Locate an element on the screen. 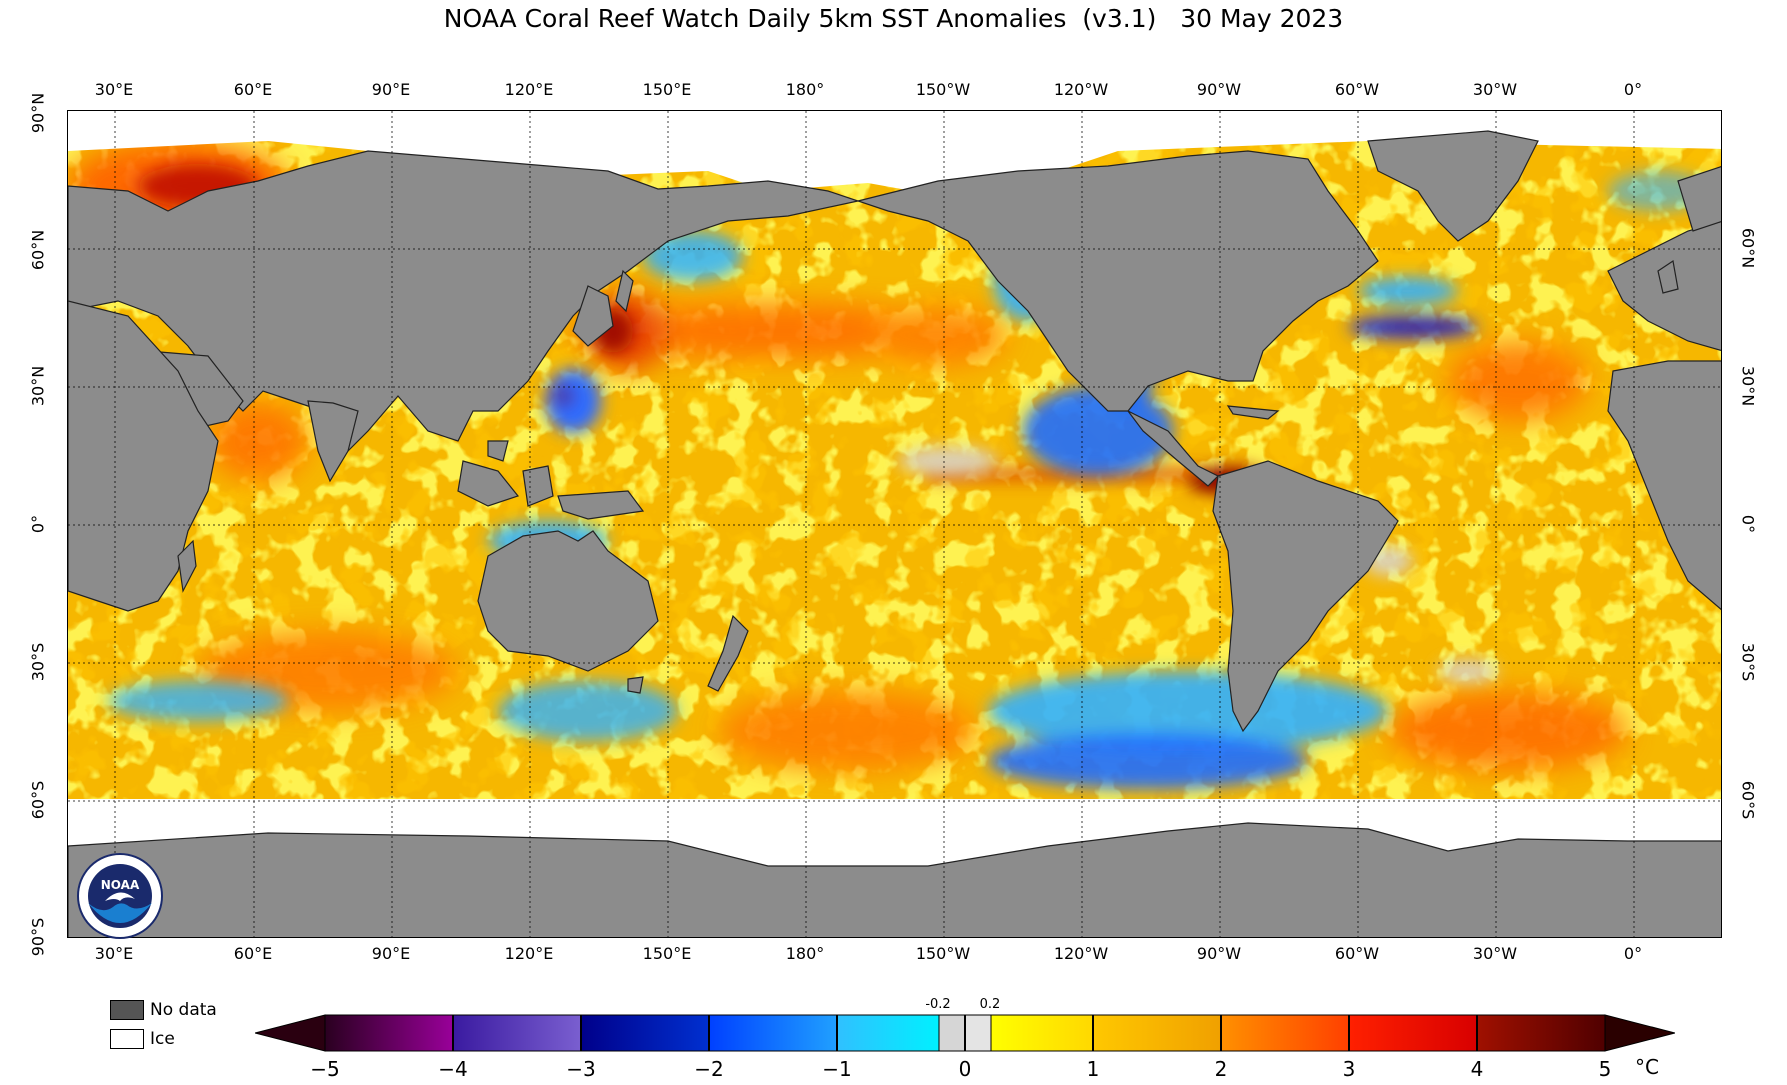 The width and height of the screenshot is (1787, 1085). lon-label-top: 0° is located at coordinates (1633, 89).